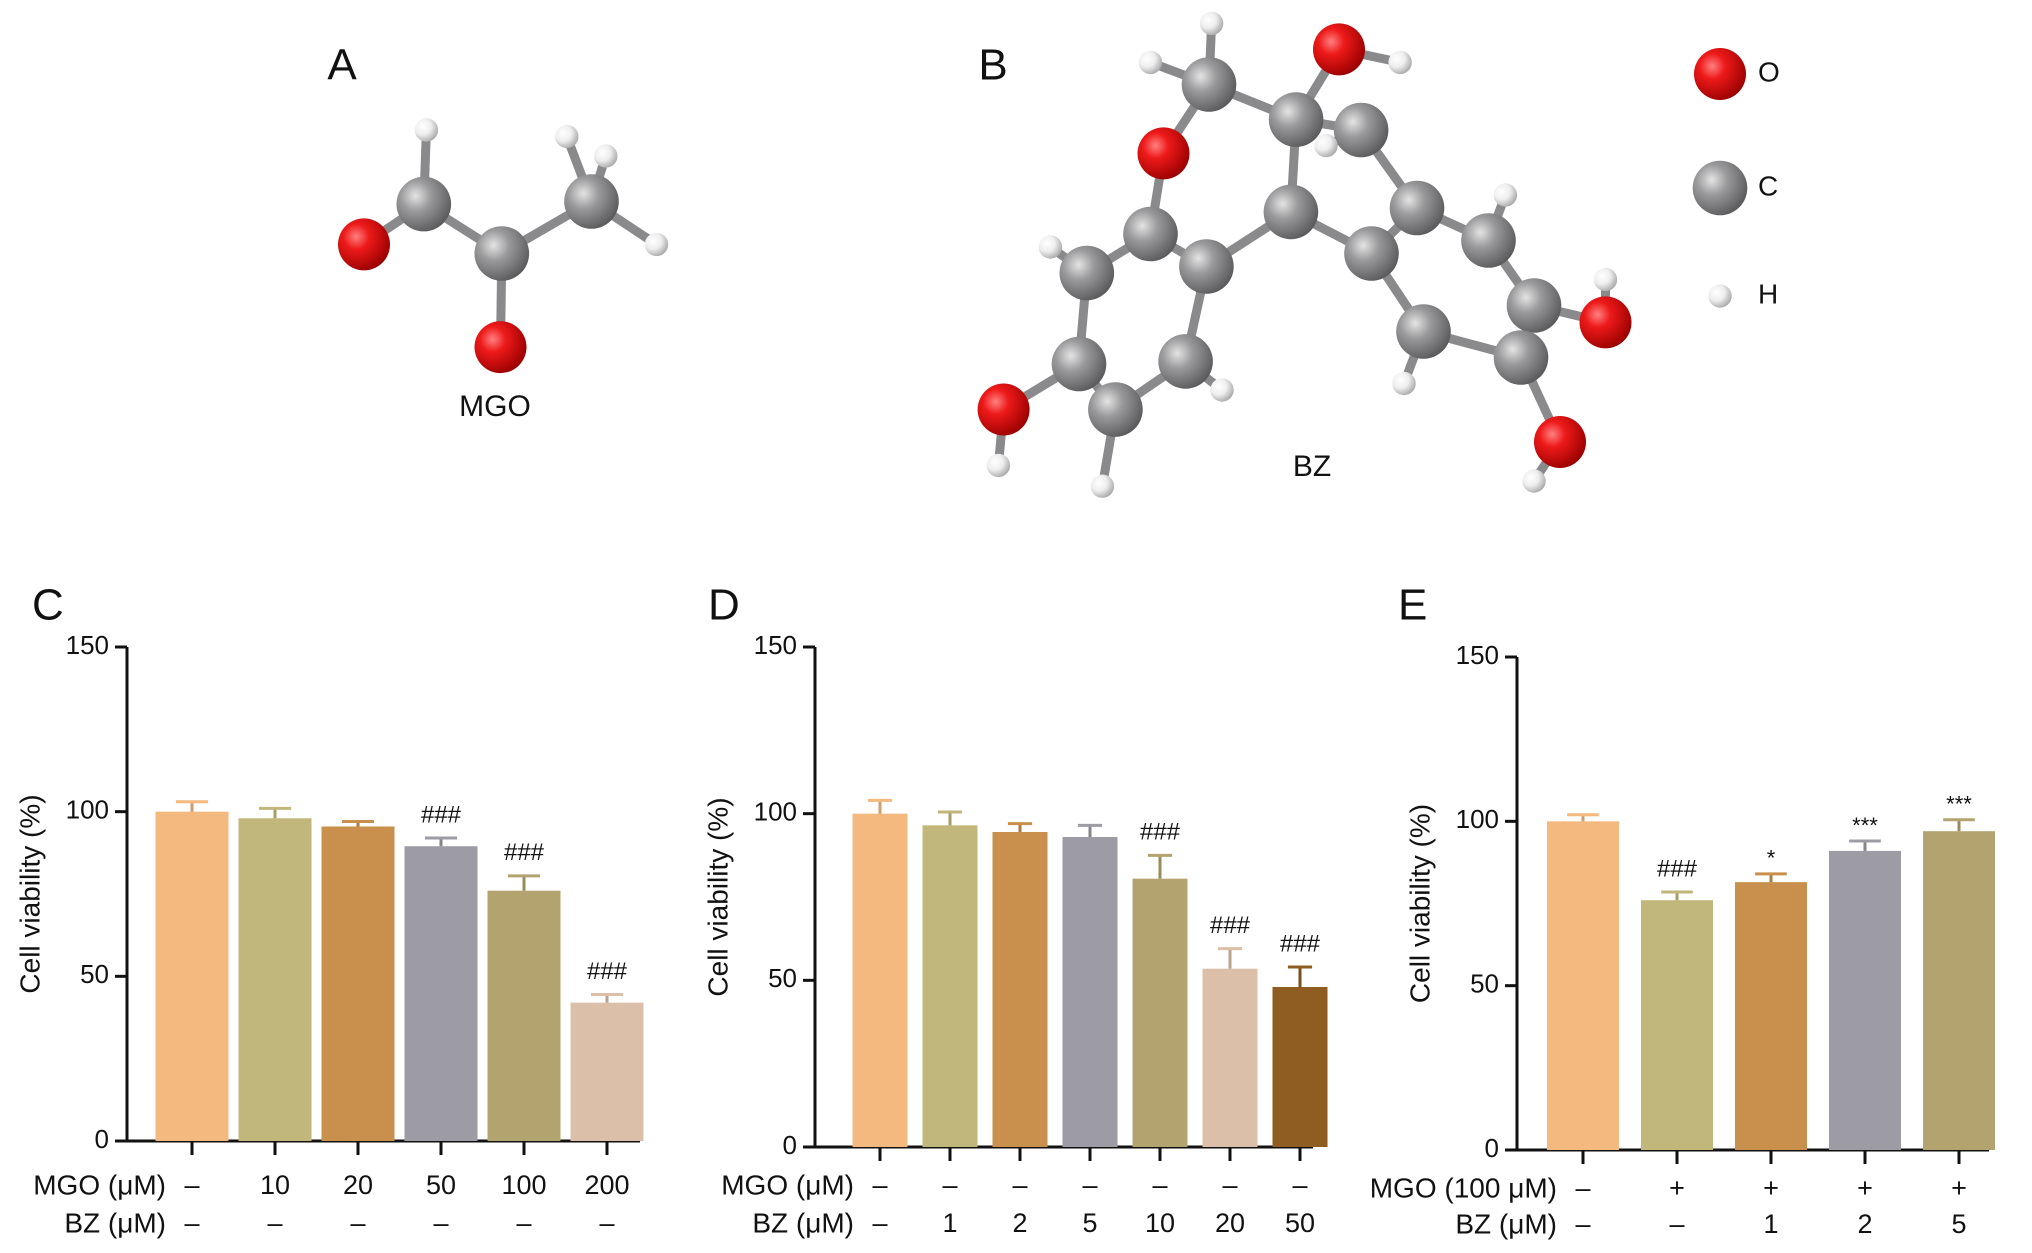  What do you see at coordinates (1477, 819) in the screenshot?
I see `y-tick-label: 100` at bounding box center [1477, 819].